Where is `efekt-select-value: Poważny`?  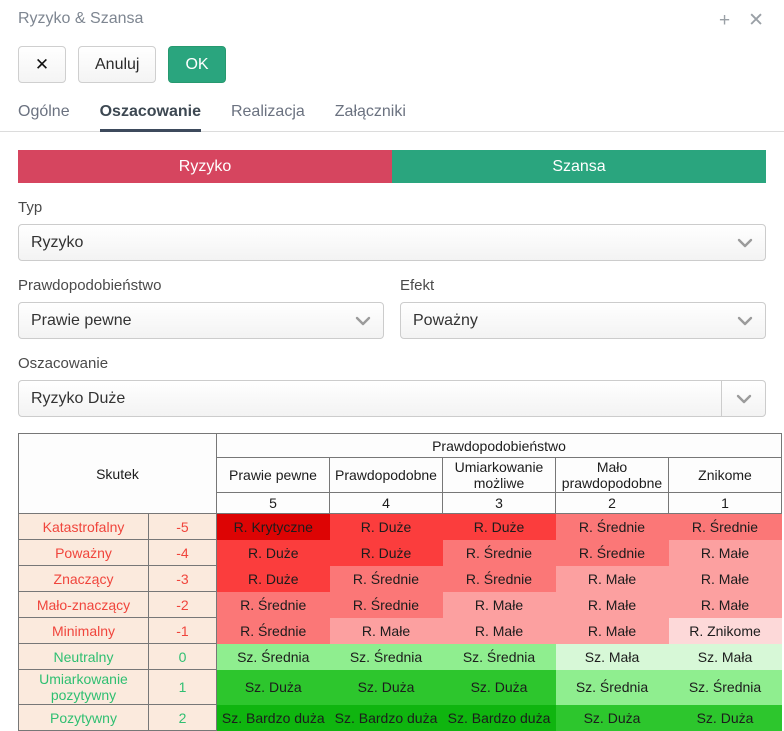 efekt-select-value: Poważny is located at coordinates (445, 320).